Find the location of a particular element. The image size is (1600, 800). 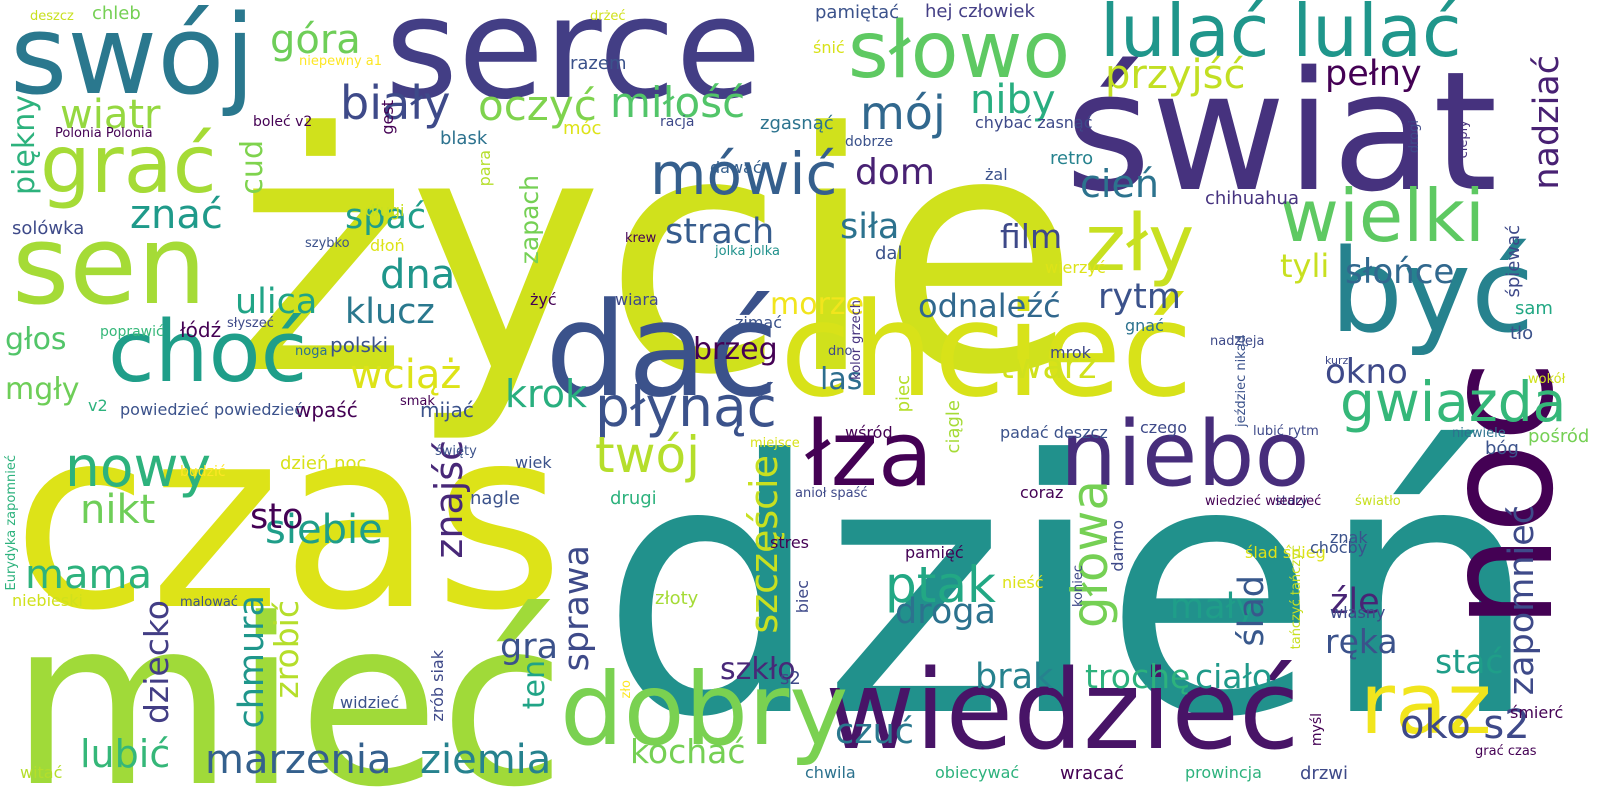

word-52: cień is located at coordinates (1119, 184).